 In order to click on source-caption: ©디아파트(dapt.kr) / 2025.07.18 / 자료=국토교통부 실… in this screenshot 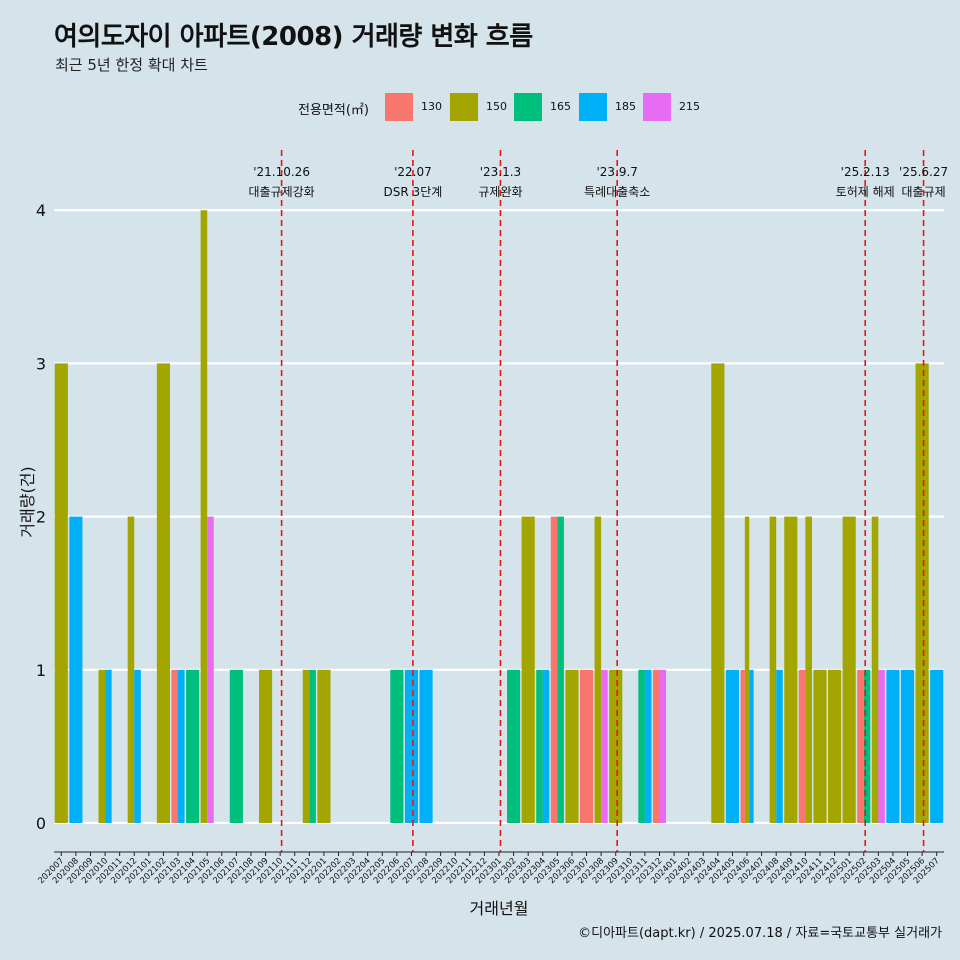, I will do `click(760, 933)`.